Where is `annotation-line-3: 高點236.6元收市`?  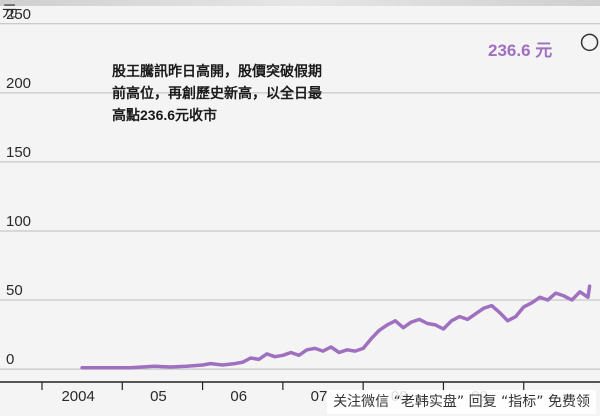
annotation-line-3: 高點236.6元收市 is located at coordinates (164, 115).